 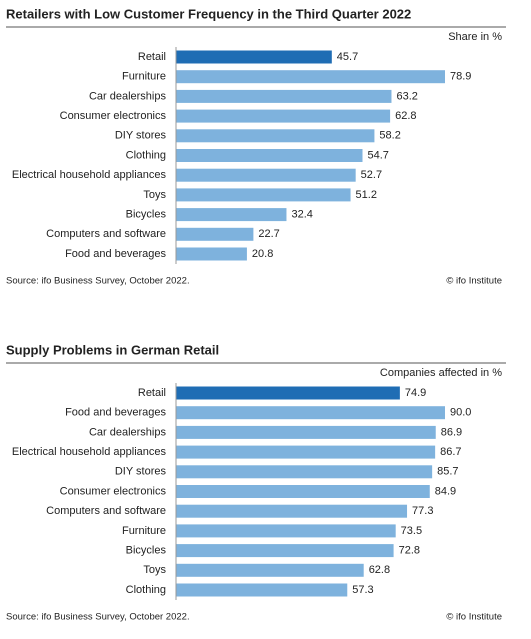 I want to click on value-label: 32.4, so click(x=301, y=215).